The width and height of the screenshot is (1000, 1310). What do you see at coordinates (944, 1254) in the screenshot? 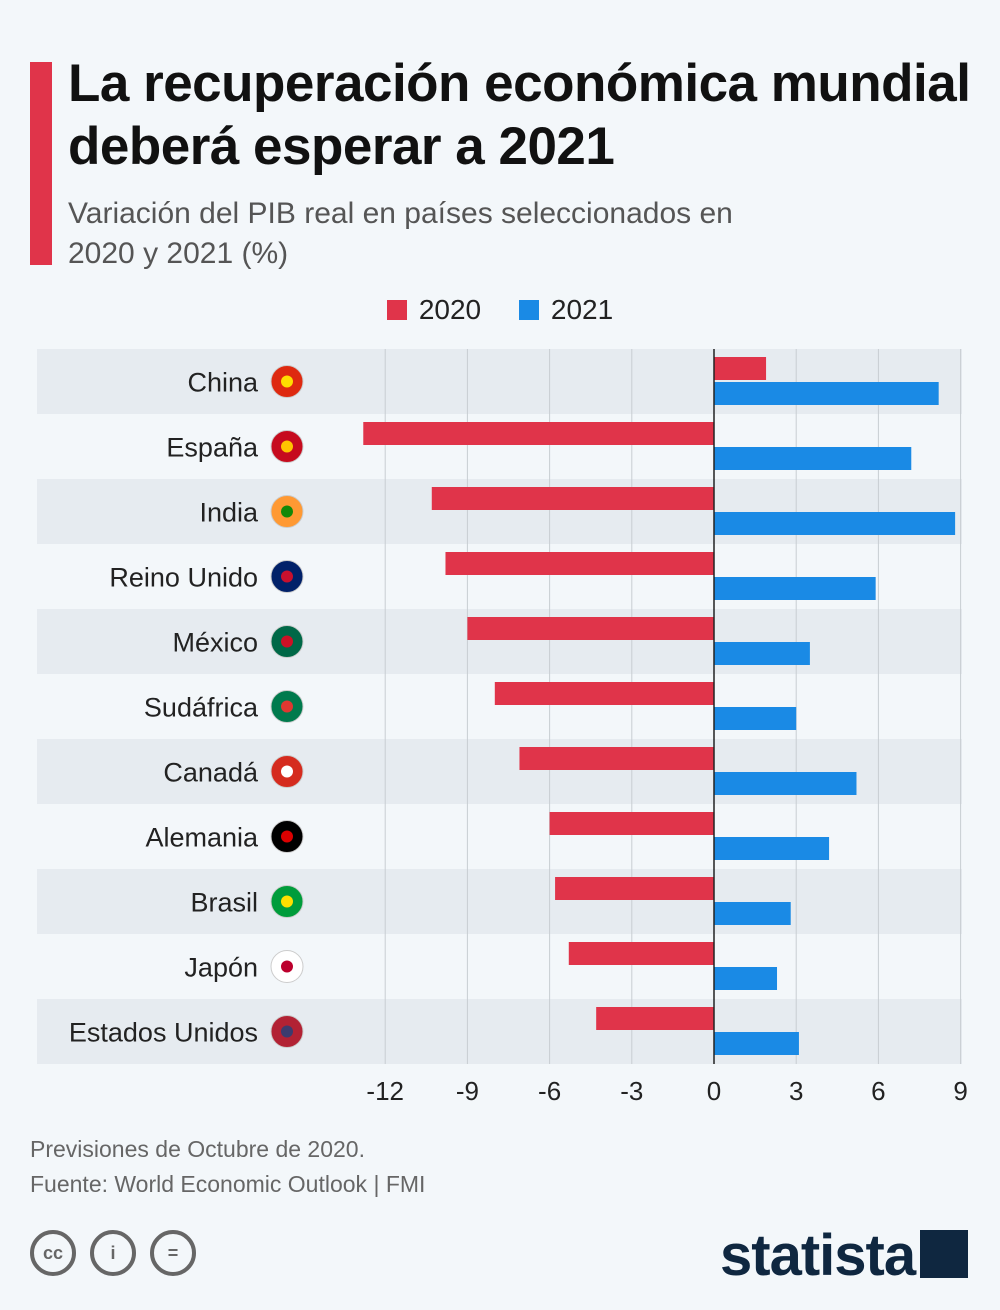
I see `statista-logo-mark` at bounding box center [944, 1254].